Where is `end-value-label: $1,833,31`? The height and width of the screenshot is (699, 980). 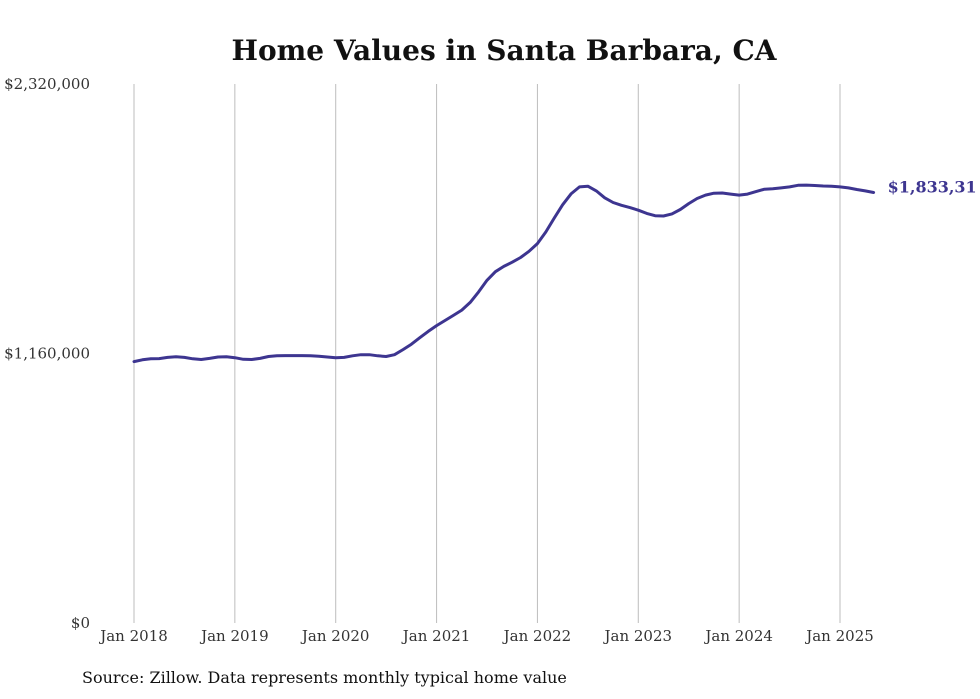 end-value-label: $1,833,31 is located at coordinates (932, 186).